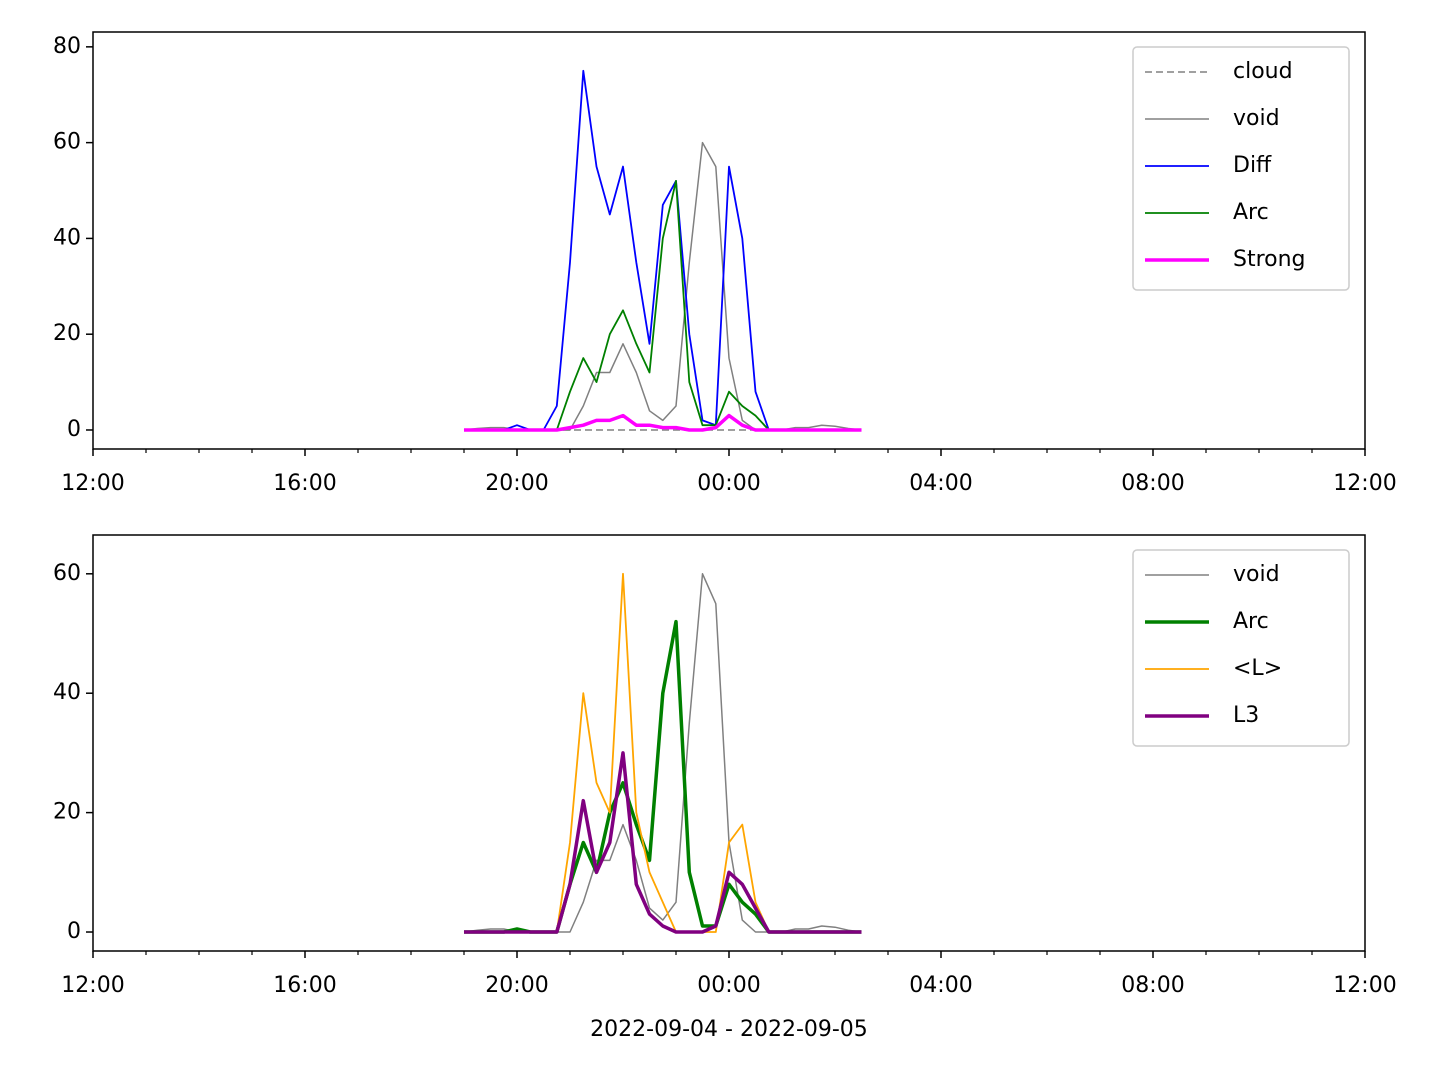  I want to click on legend: void Arc <L> L3, so click(1241, 648).